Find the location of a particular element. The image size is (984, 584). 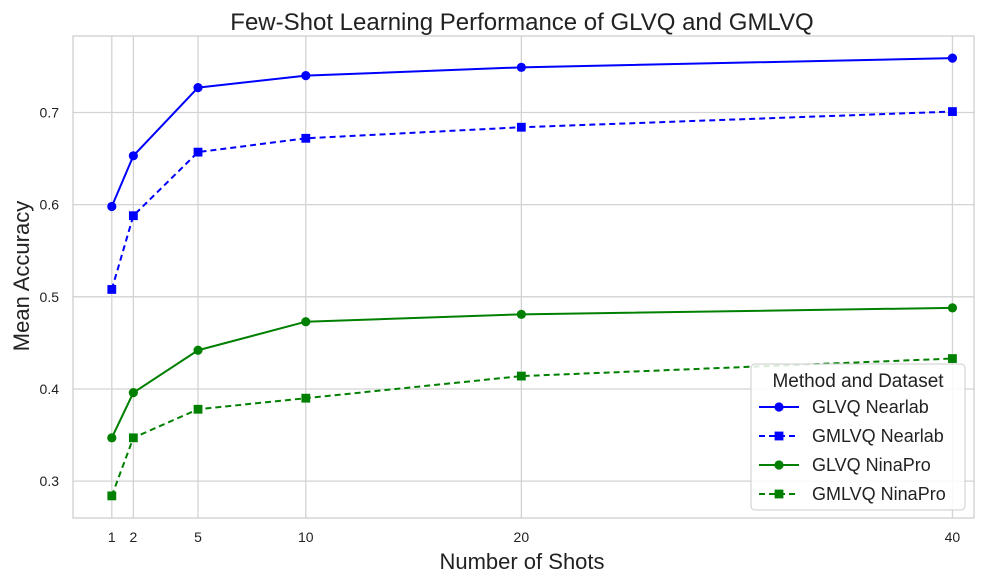

legend-entry: GLVQ Nearlab is located at coordinates (844, 407).